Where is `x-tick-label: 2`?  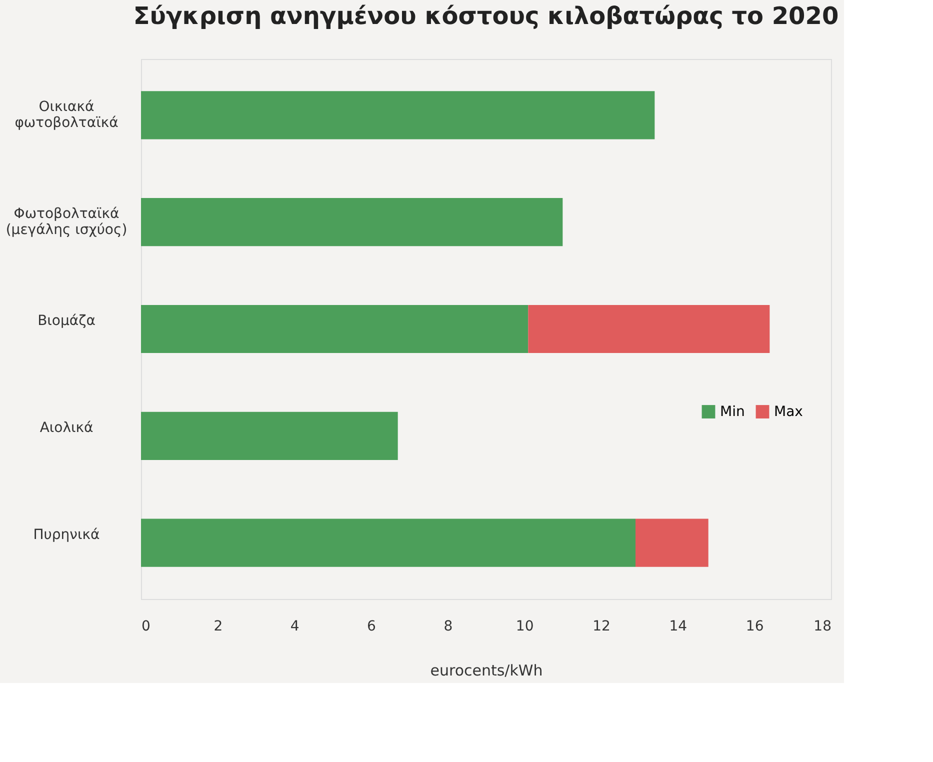 x-tick-label: 2 is located at coordinates (218, 626).